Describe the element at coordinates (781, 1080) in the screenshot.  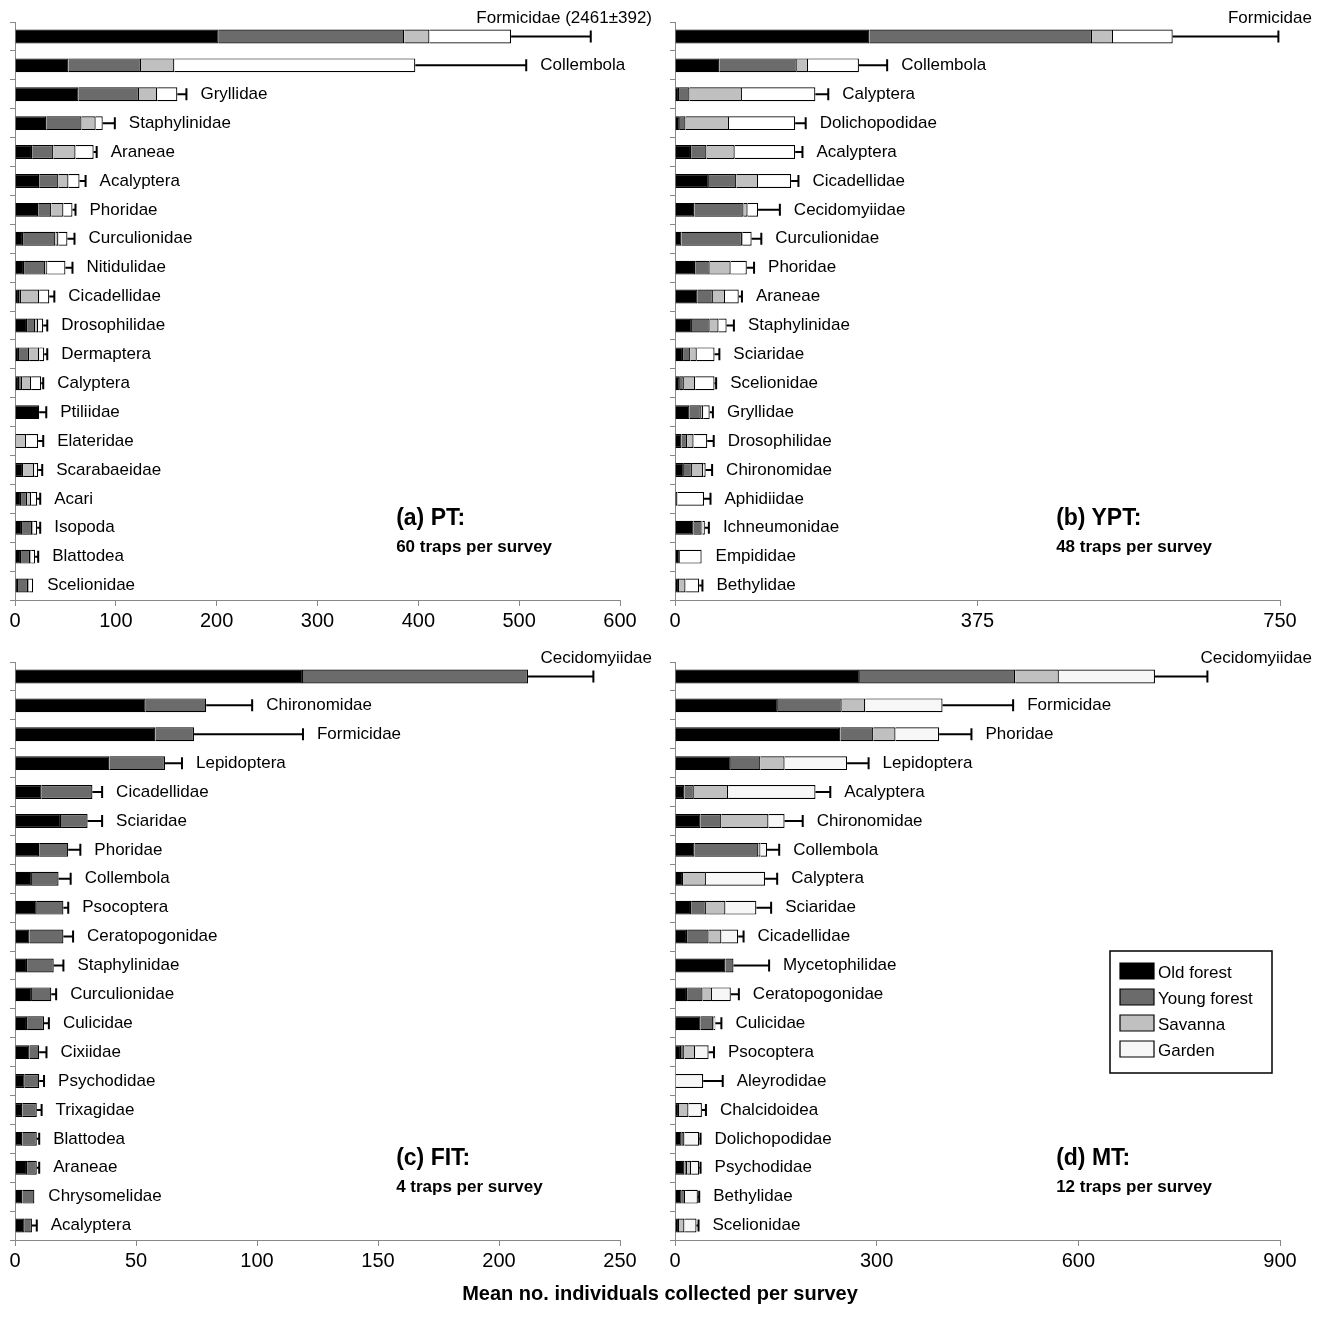
I see `category-label: Aleyrodidae` at that location.